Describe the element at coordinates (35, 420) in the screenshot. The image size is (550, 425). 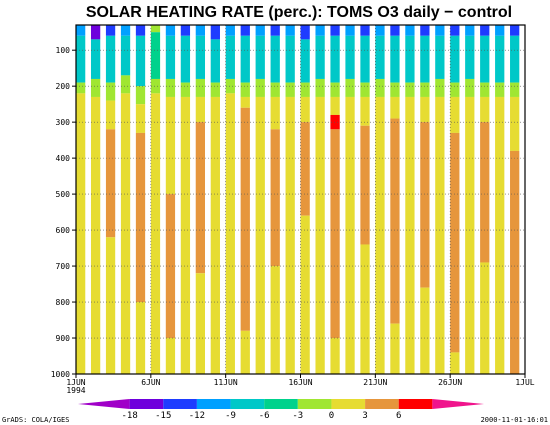
I see `footer-left: GrADS: COLA/IGES` at that location.